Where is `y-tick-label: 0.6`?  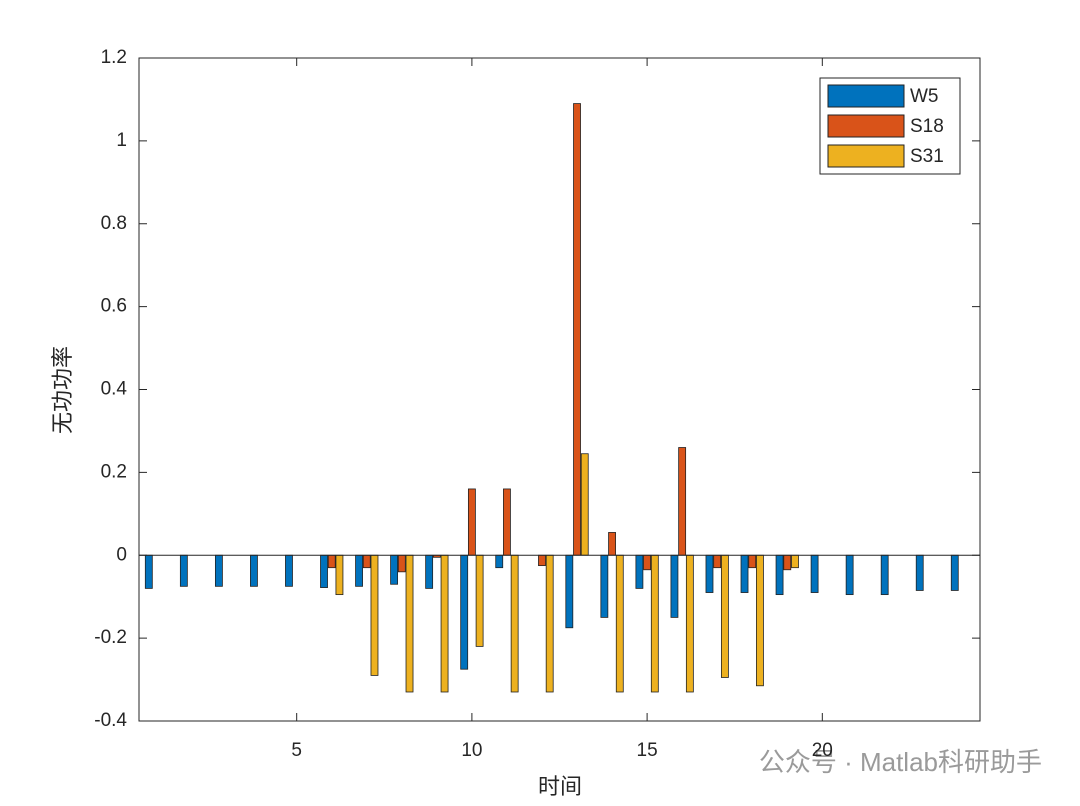
y-tick-label: 0.6 is located at coordinates (114, 306).